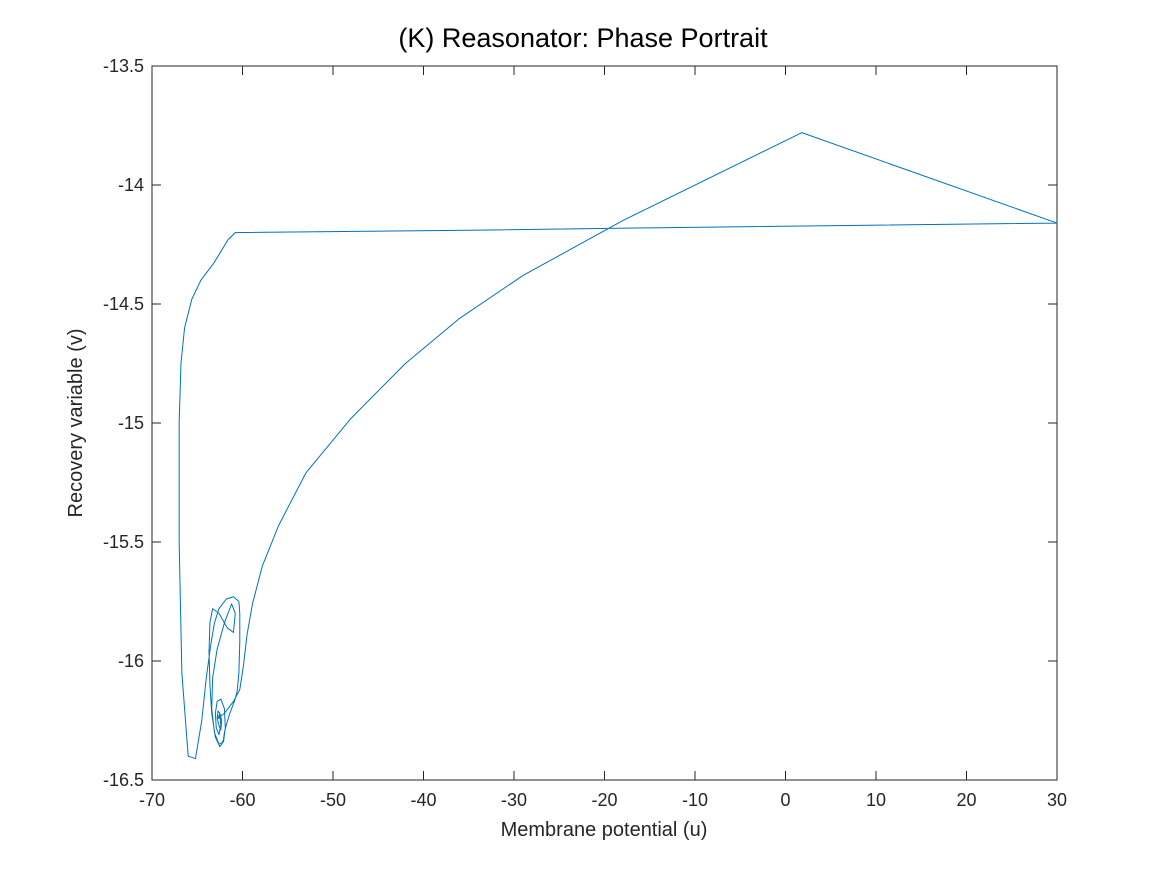 Image resolution: width=1167 pixels, height=875 pixels. I want to click on x-tick-label: 20, so click(966, 800).